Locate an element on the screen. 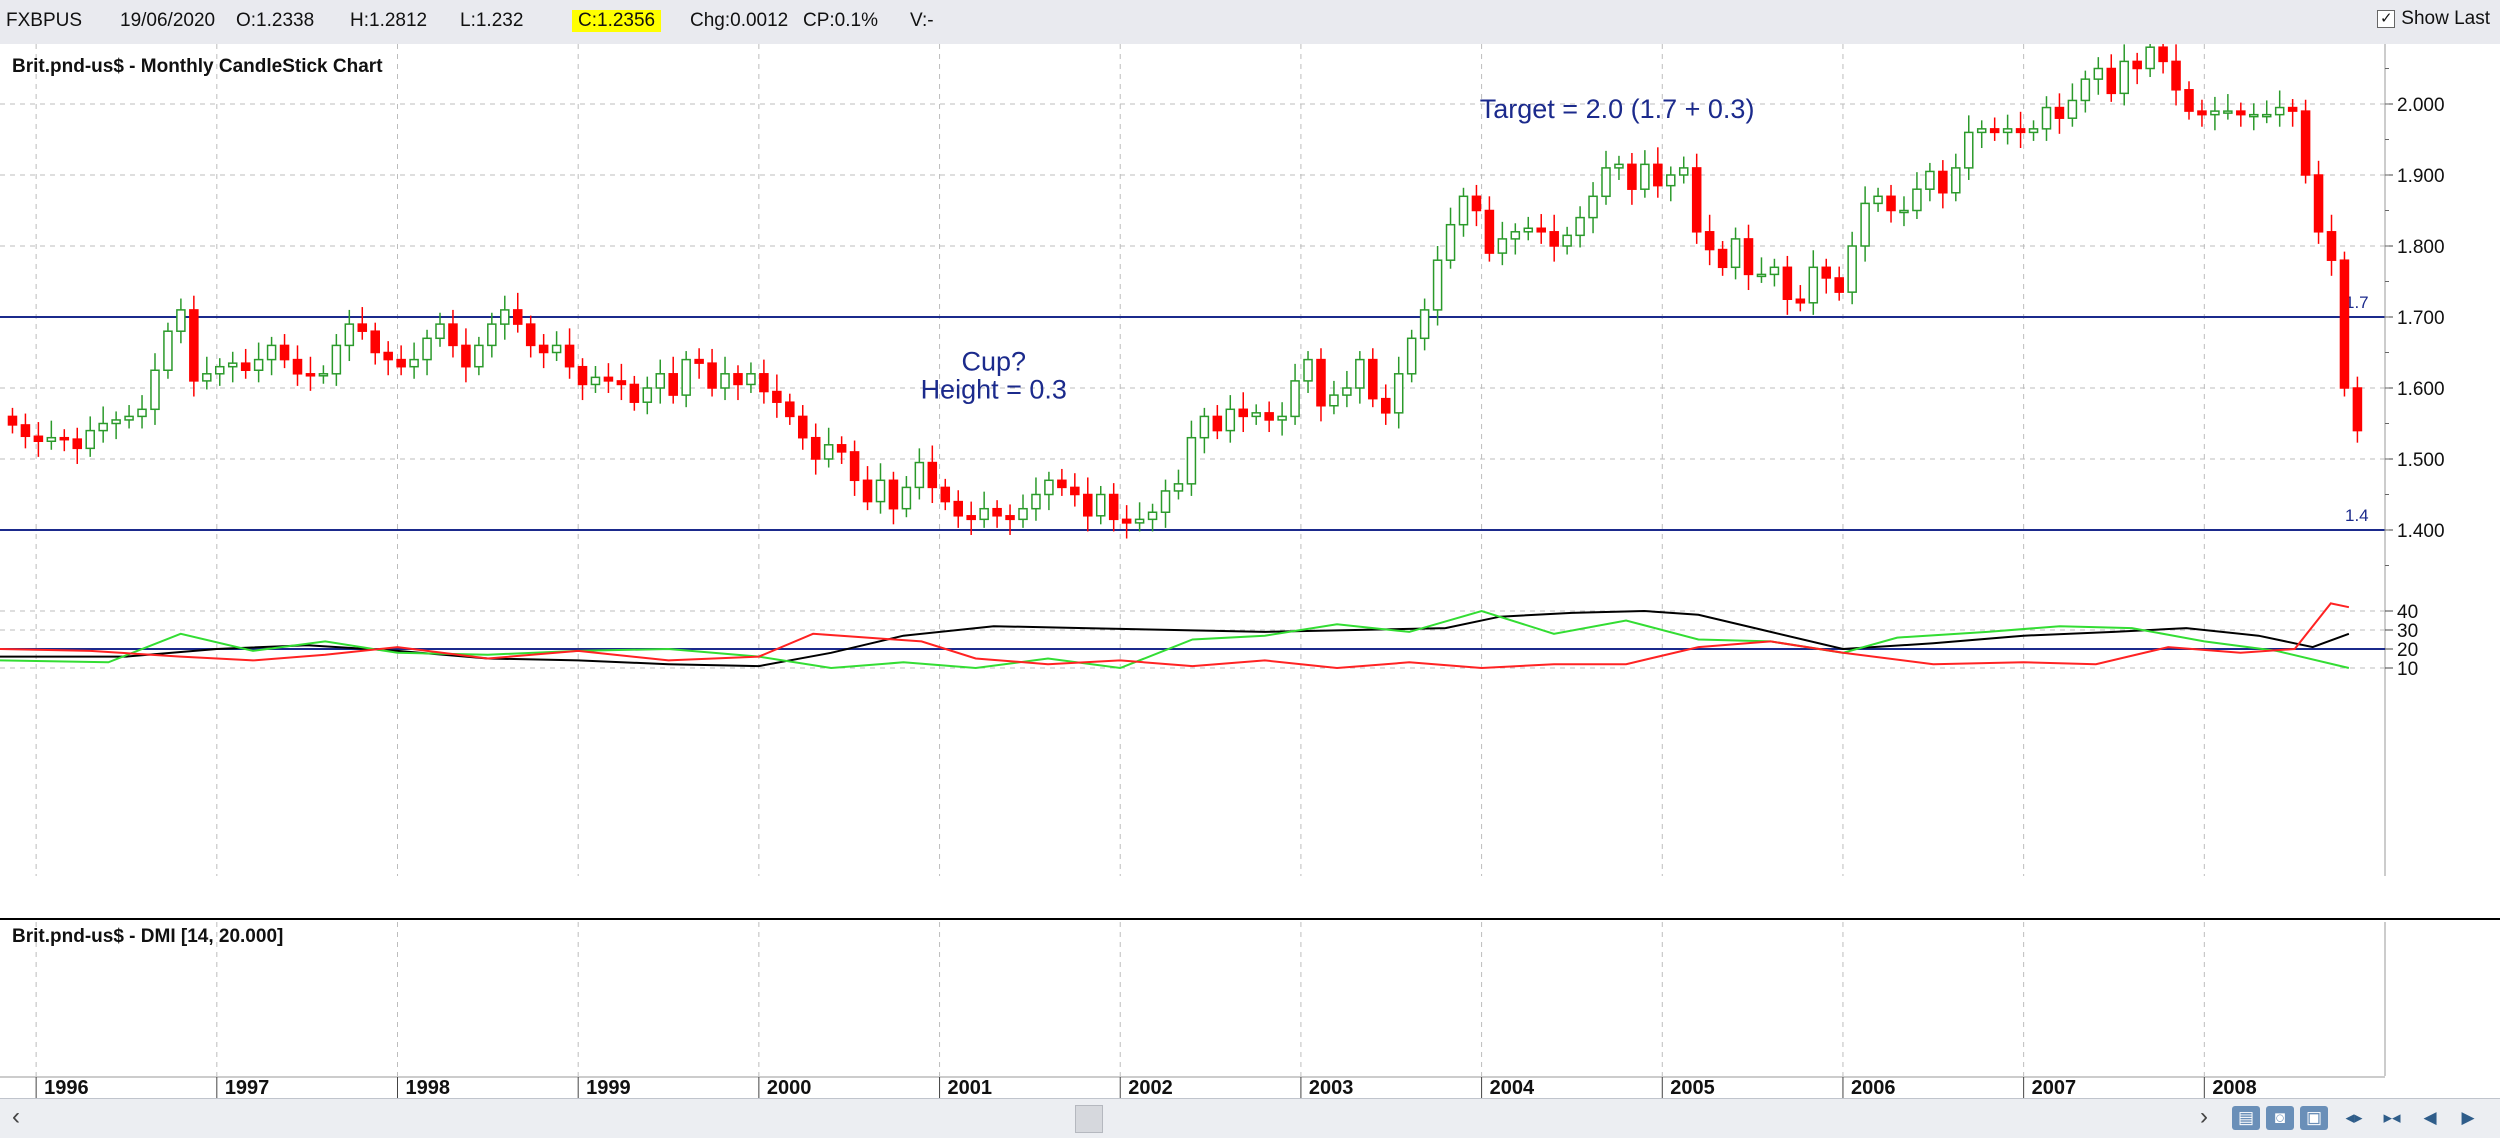  dmi-tick-label: 40 is located at coordinates (2407, 612).